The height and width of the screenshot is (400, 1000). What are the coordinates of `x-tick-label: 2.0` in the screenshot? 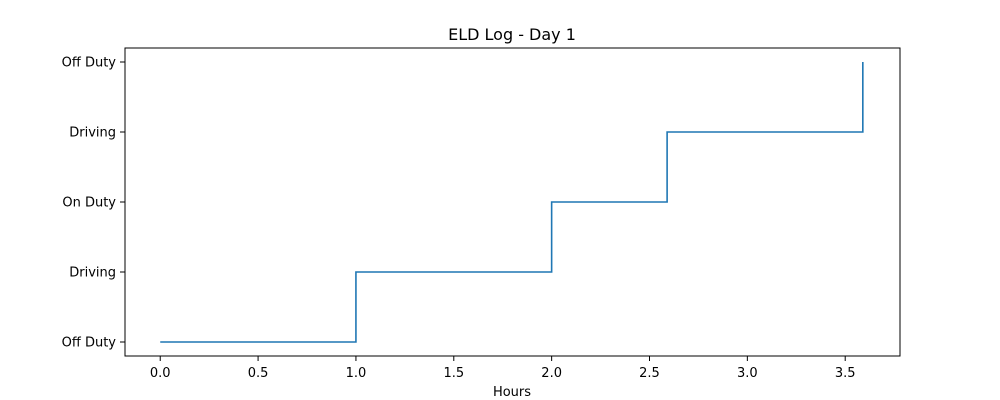 It's located at (551, 373).